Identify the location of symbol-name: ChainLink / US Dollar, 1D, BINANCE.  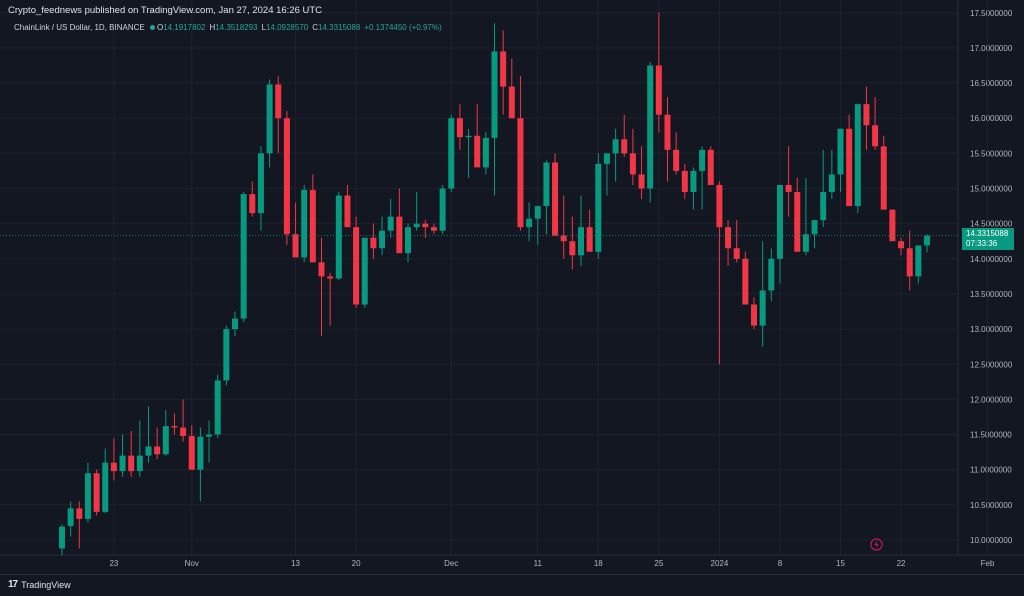
(79, 27).